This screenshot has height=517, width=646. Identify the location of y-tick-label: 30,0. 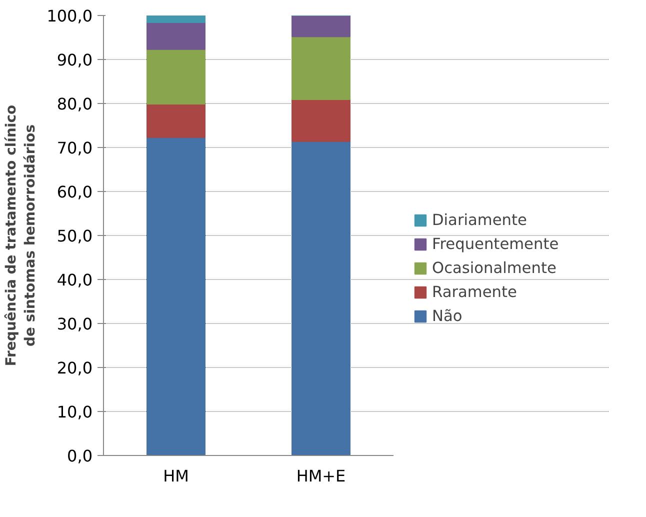
(74, 324).